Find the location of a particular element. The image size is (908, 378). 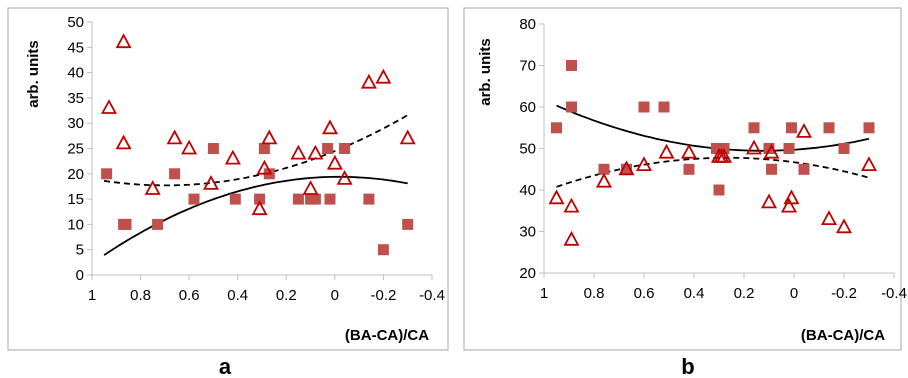

panel-label-a: a is located at coordinates (225, 366).